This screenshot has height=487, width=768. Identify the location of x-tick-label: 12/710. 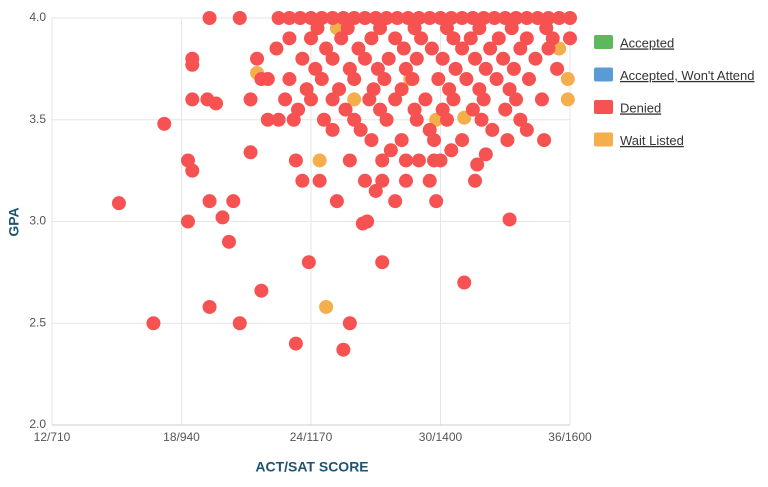
(52, 437).